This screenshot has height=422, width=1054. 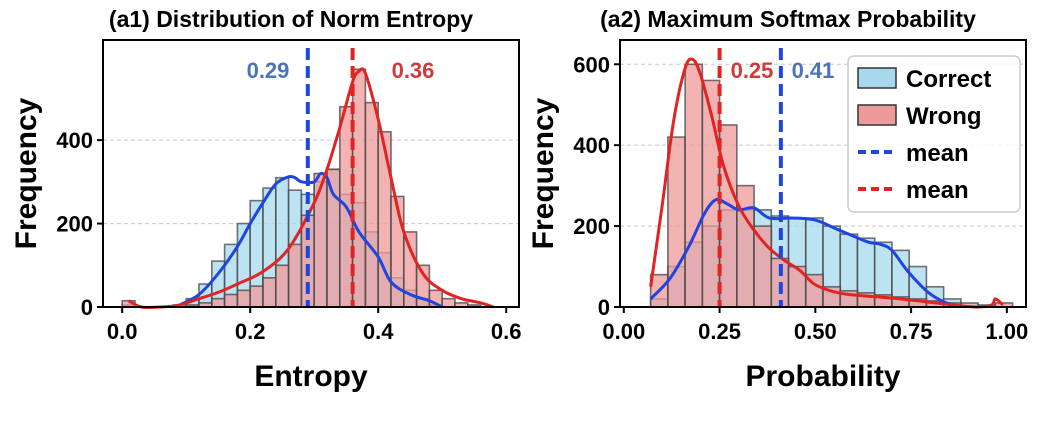 What do you see at coordinates (822, 376) in the screenshot?
I see `x-axis-label: Probability` at bounding box center [822, 376].